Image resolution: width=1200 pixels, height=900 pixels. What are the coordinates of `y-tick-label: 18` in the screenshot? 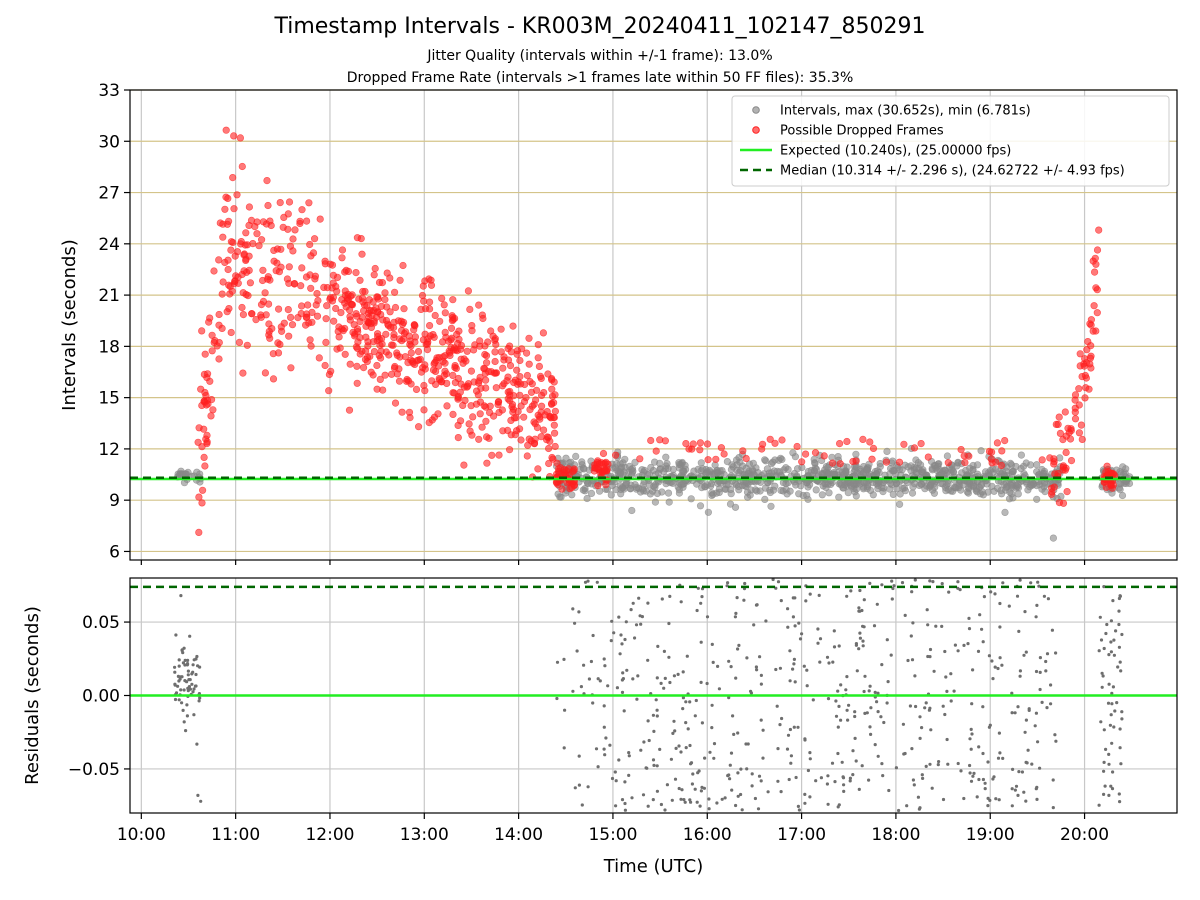 It's located at (109, 347).